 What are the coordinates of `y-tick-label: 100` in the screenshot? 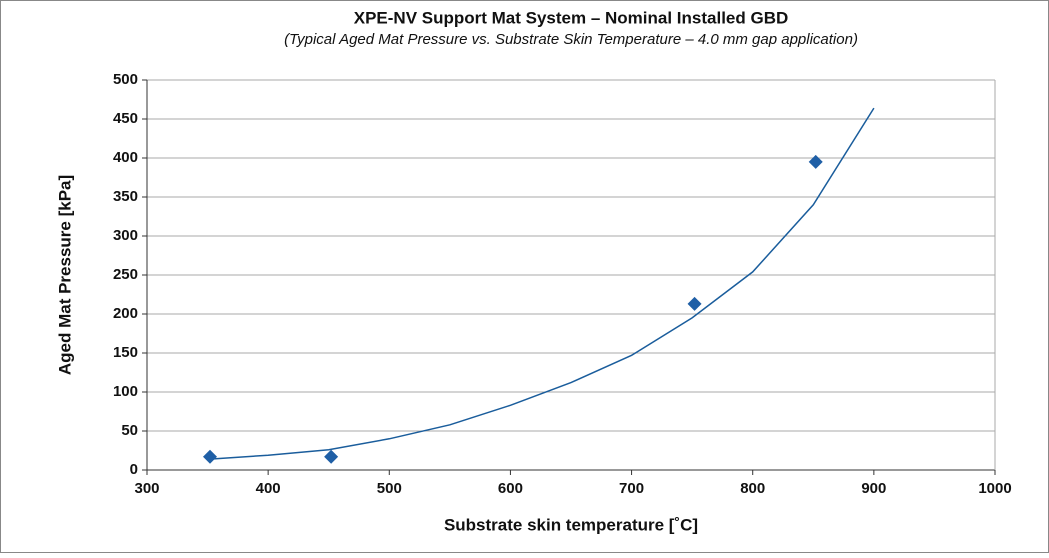 It's located at (125, 391).